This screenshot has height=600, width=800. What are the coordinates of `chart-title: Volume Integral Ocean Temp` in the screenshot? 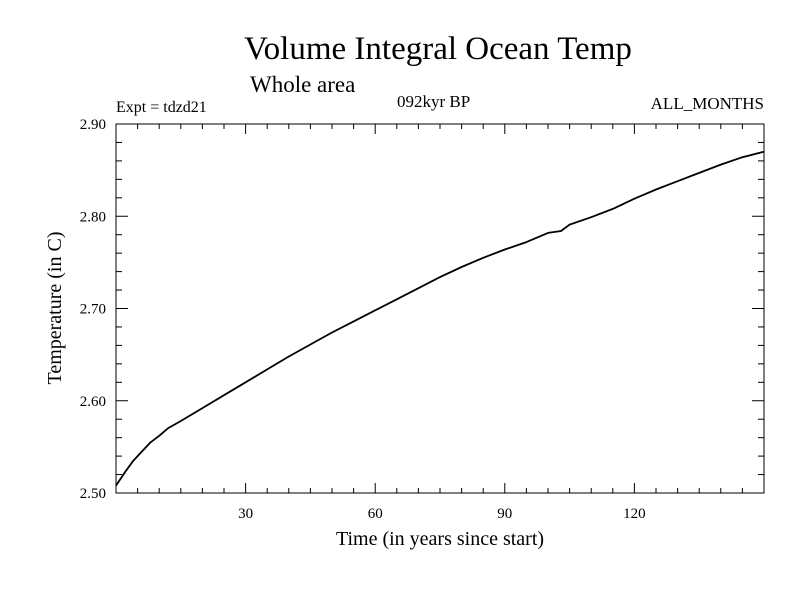 It's located at (438, 49).